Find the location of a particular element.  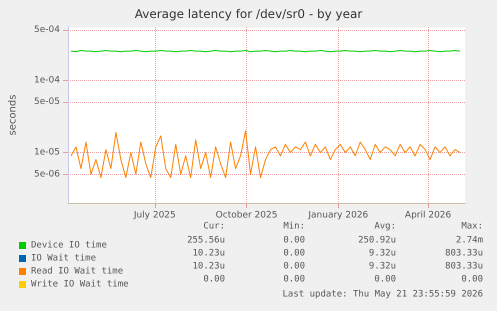

text: Avg: is located at coordinates (385, 227).